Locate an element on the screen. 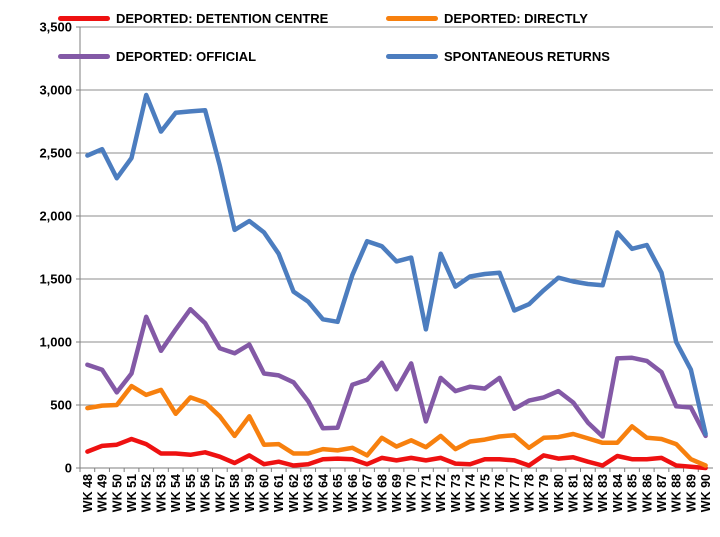 Image resolution: width=720 pixels, height=537 pixels. x-tick-label: WK 56 is located at coordinates (206, 493).